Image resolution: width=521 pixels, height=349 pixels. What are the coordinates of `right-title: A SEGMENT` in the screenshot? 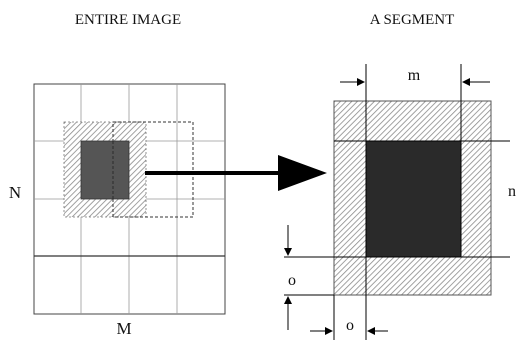 It's located at (412, 20).